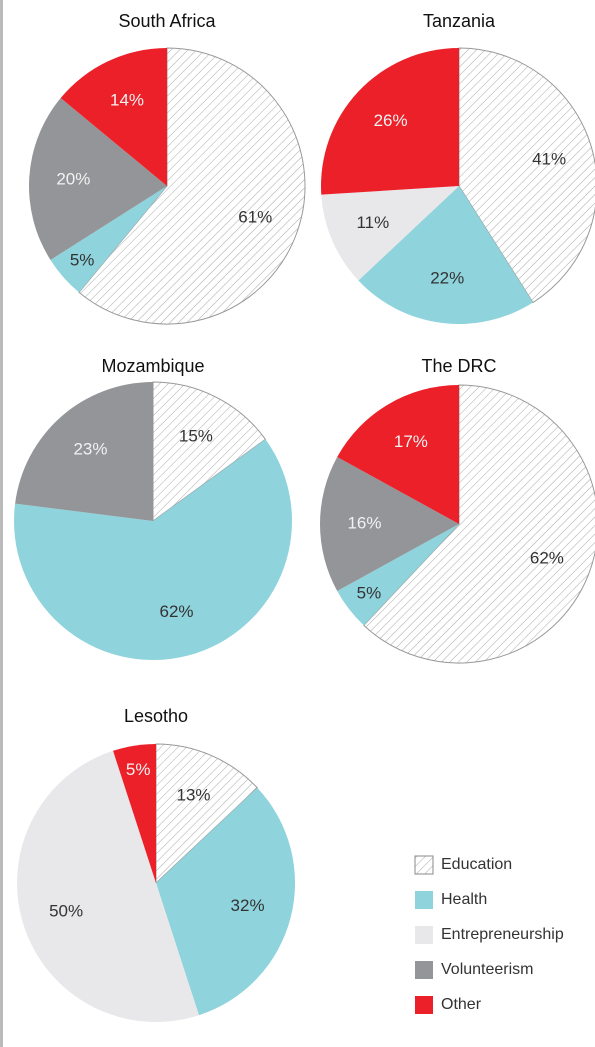 The height and width of the screenshot is (1047, 595). What do you see at coordinates (127, 100) in the screenshot?
I see `value-label: 14%` at bounding box center [127, 100].